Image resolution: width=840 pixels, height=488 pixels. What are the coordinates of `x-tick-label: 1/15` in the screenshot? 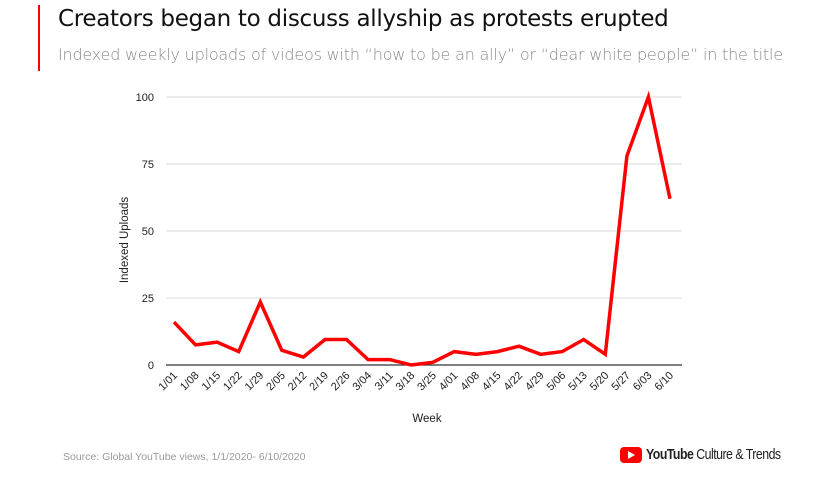 It's located at (212, 382).